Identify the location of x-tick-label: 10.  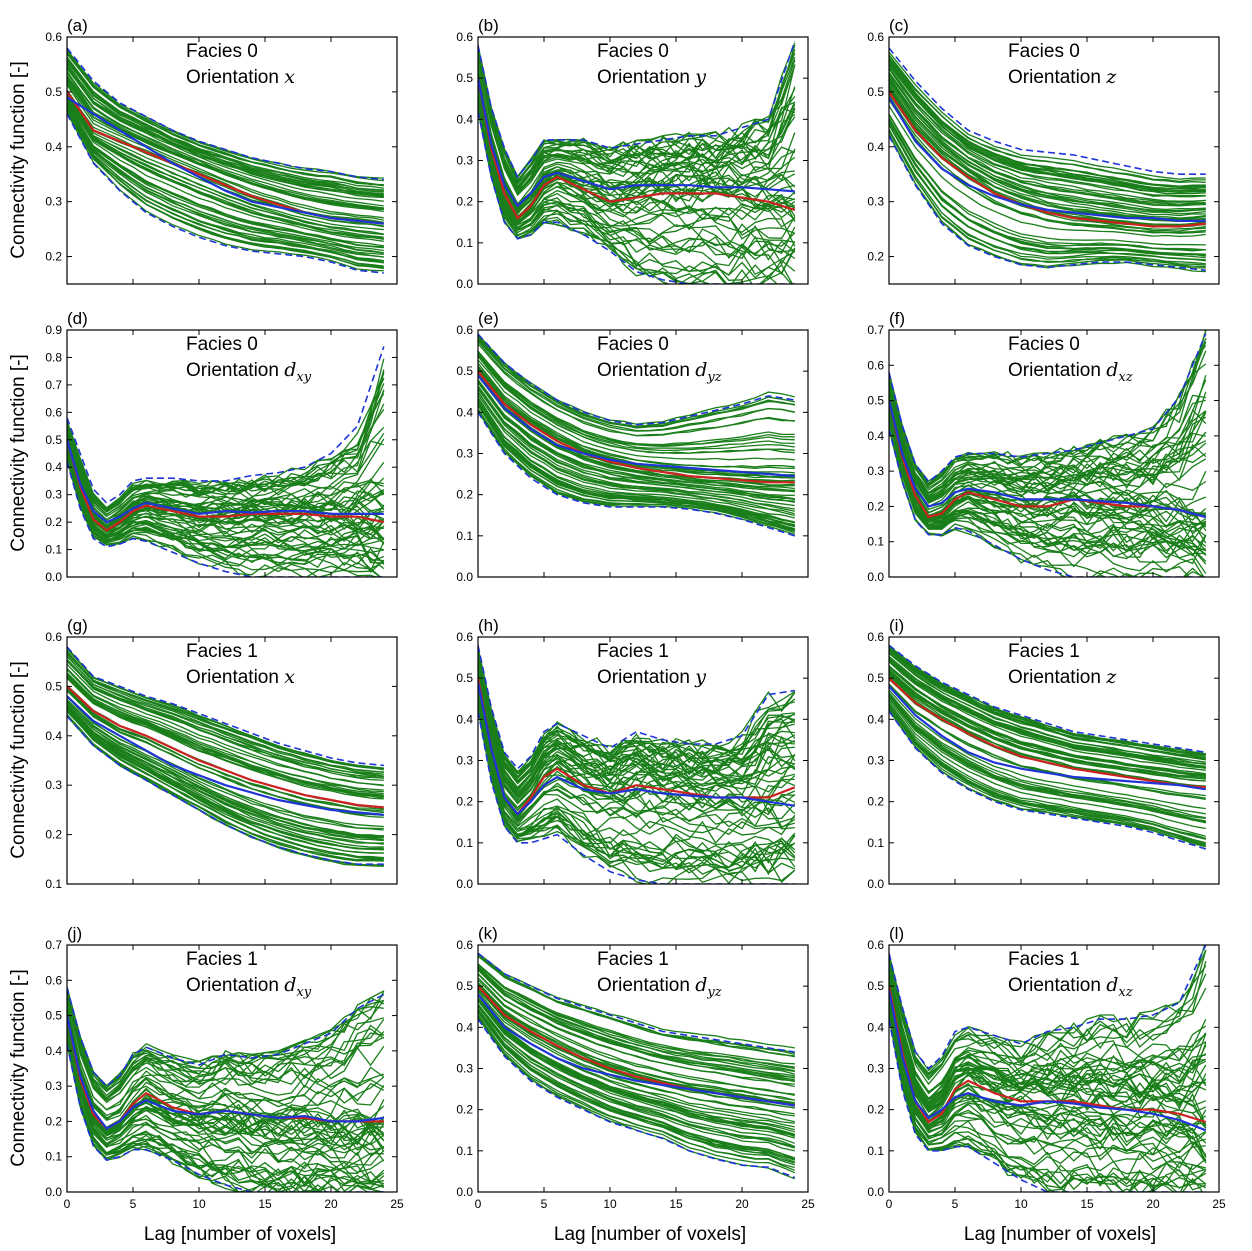
(199, 1204).